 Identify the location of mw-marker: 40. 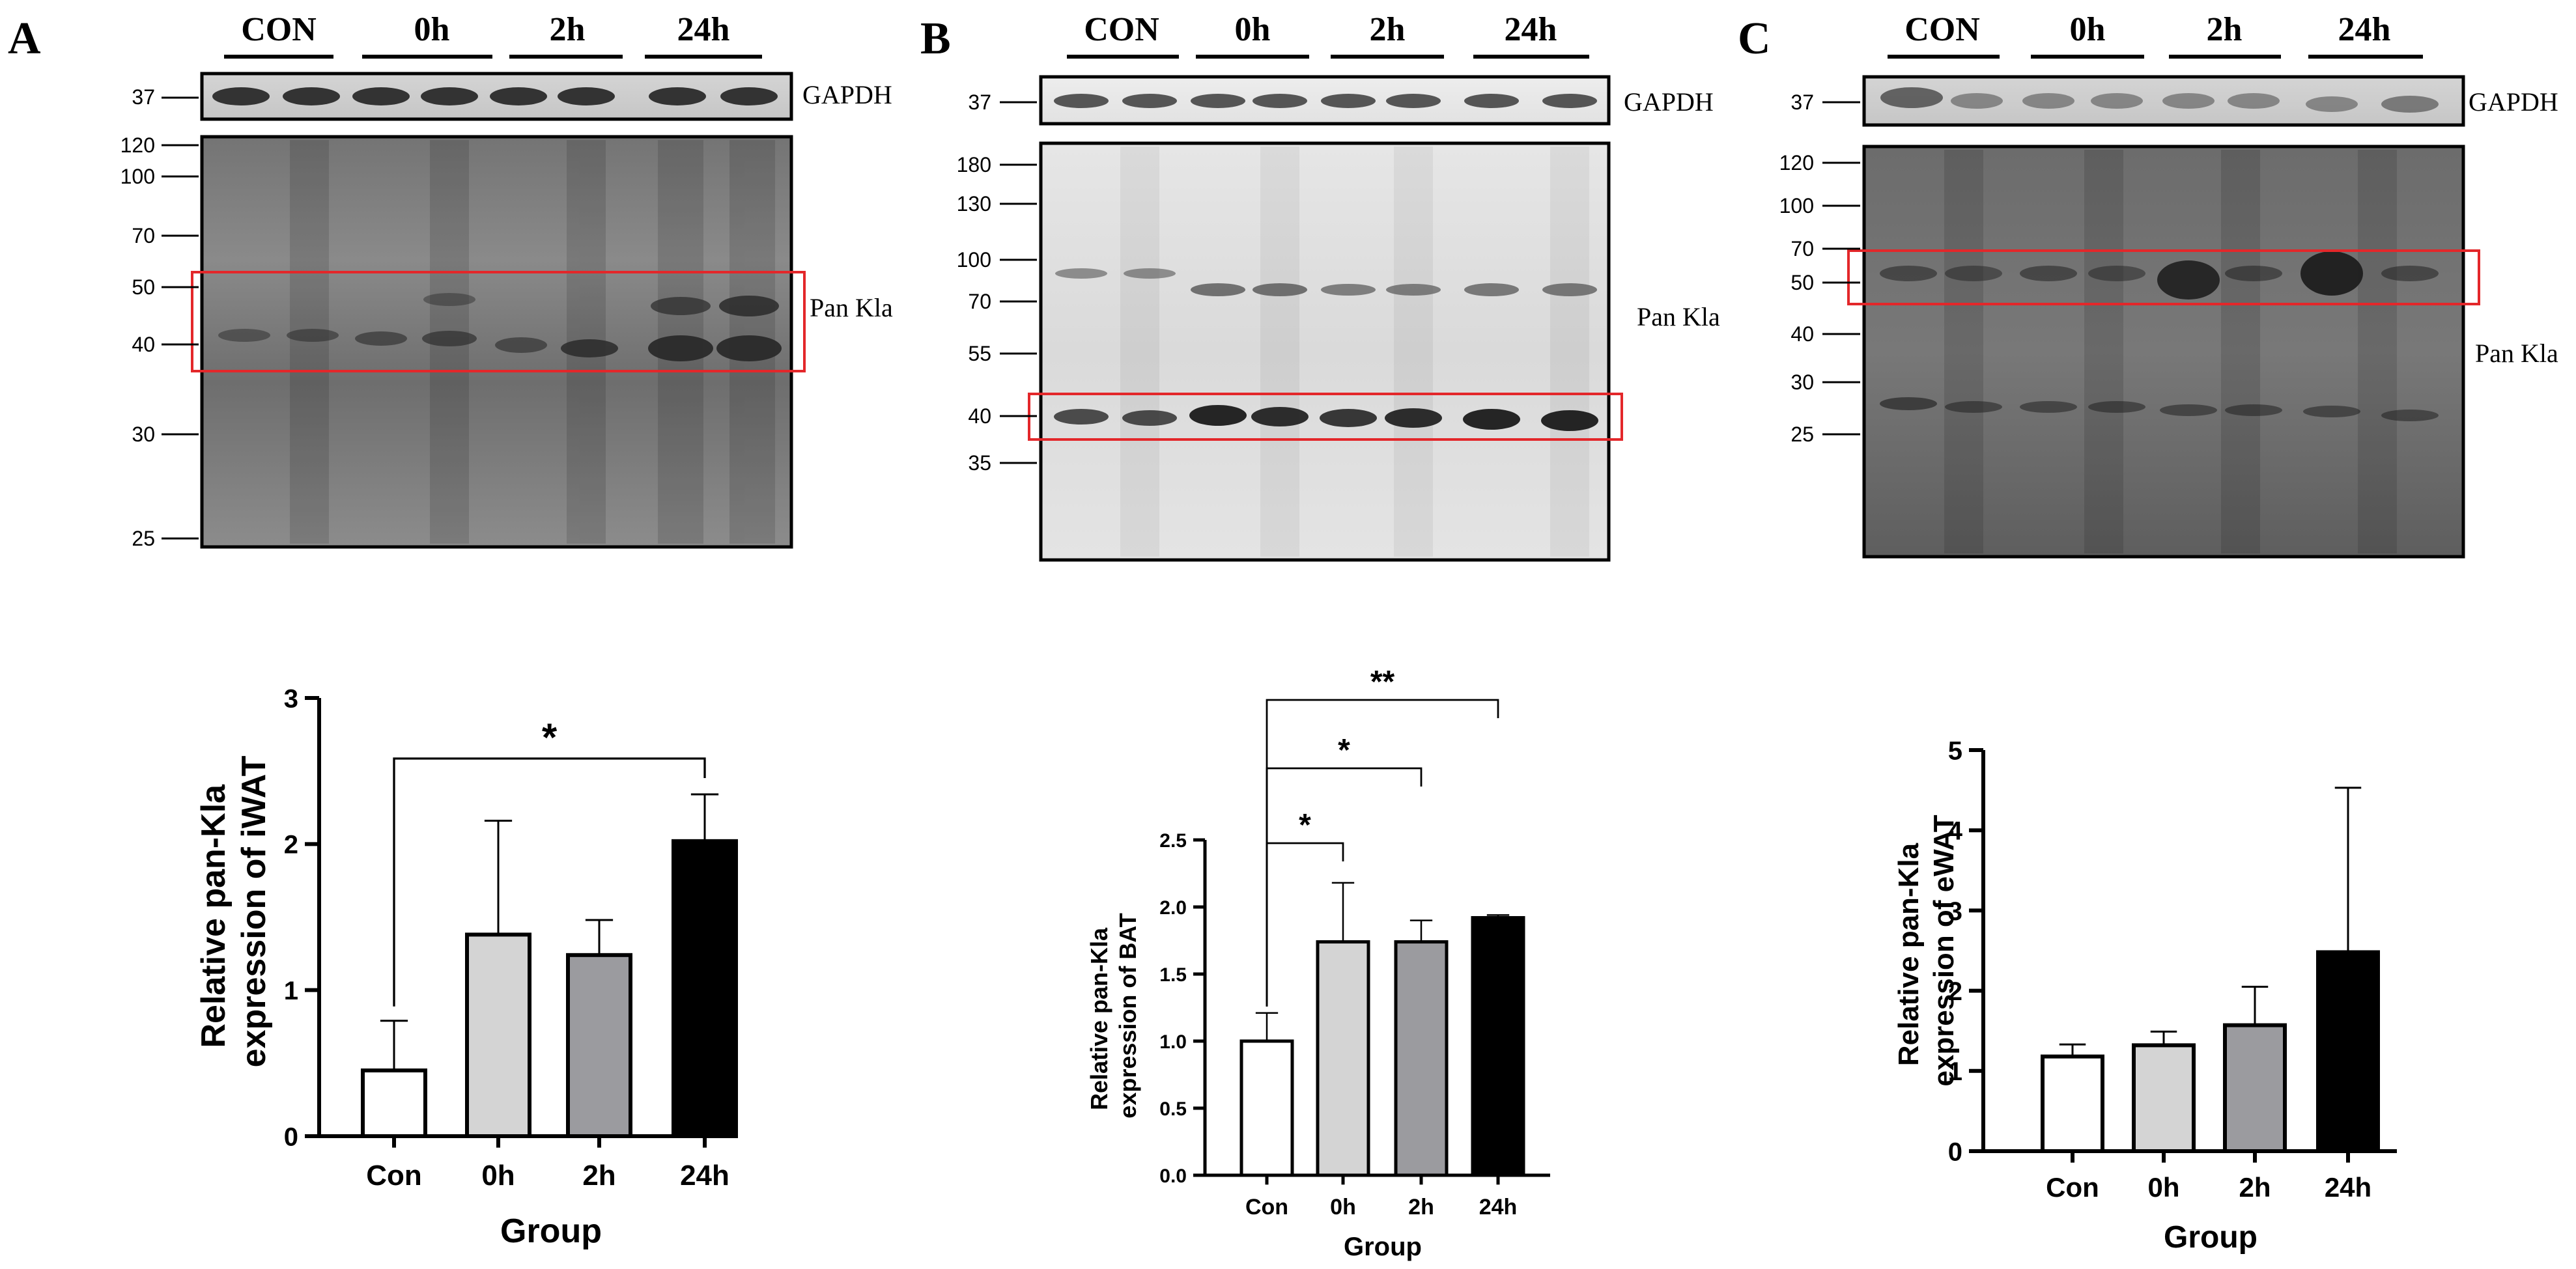
(979, 416).